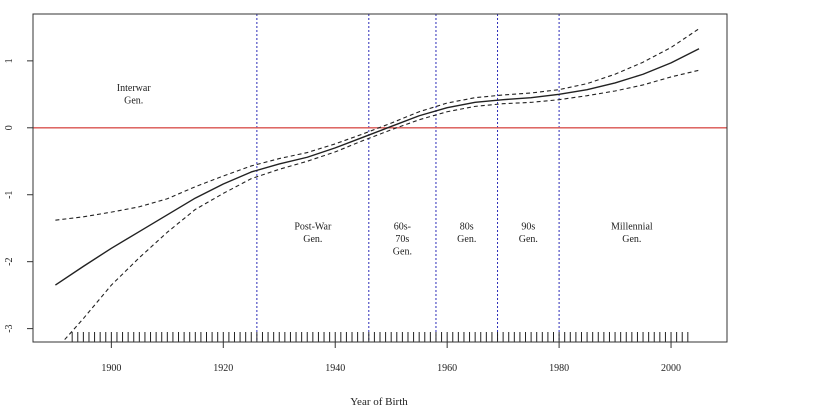 This screenshot has height=416, width=838. Describe the element at coordinates (9, 60) in the screenshot. I see `y-tick-label: 1` at that location.